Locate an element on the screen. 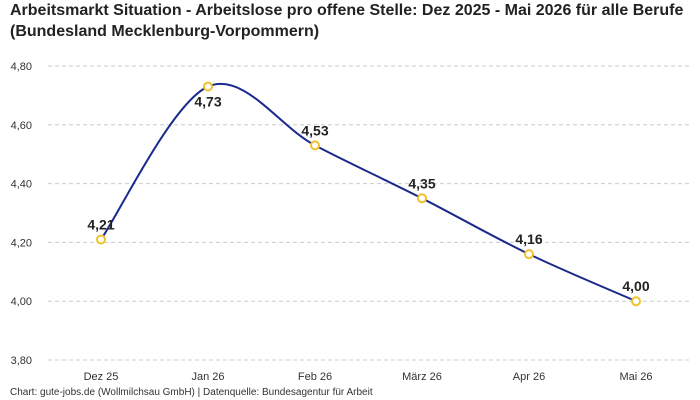 The height and width of the screenshot is (400, 700). x-tick-label: Apr 26 is located at coordinates (529, 377).